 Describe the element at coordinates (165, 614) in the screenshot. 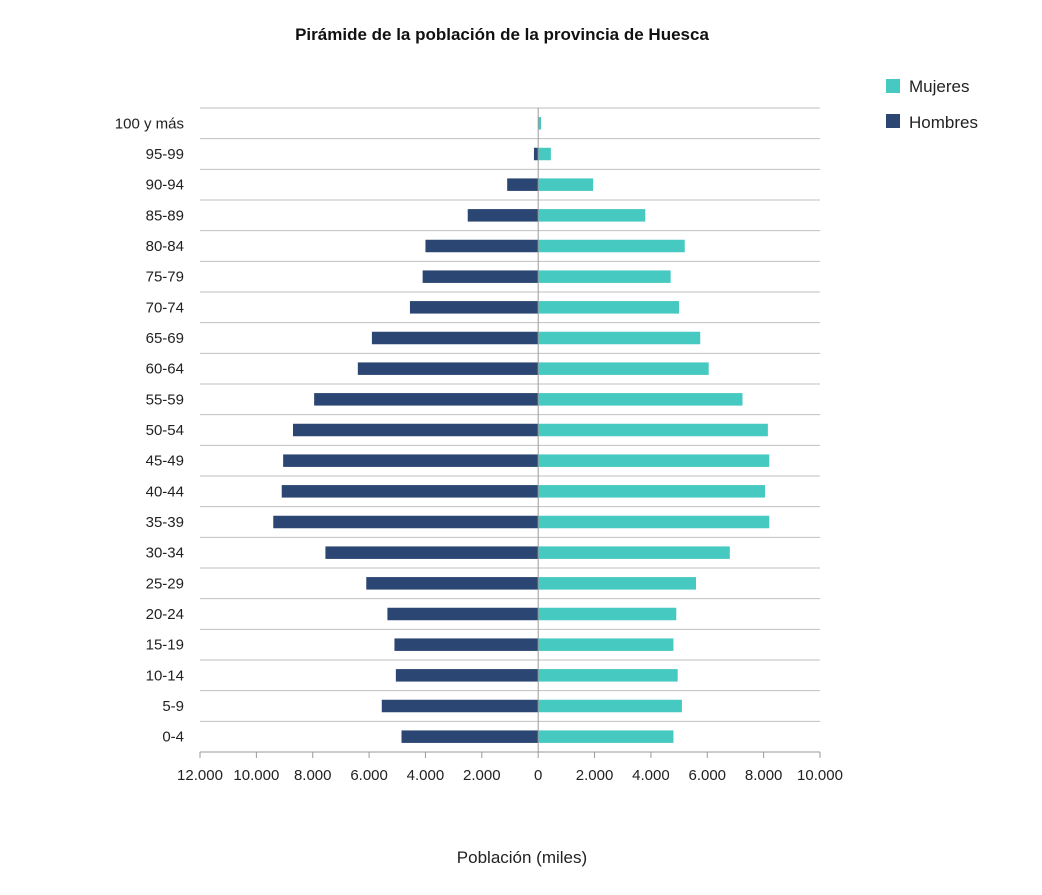

I see `y-tick-label: 20-24` at that location.